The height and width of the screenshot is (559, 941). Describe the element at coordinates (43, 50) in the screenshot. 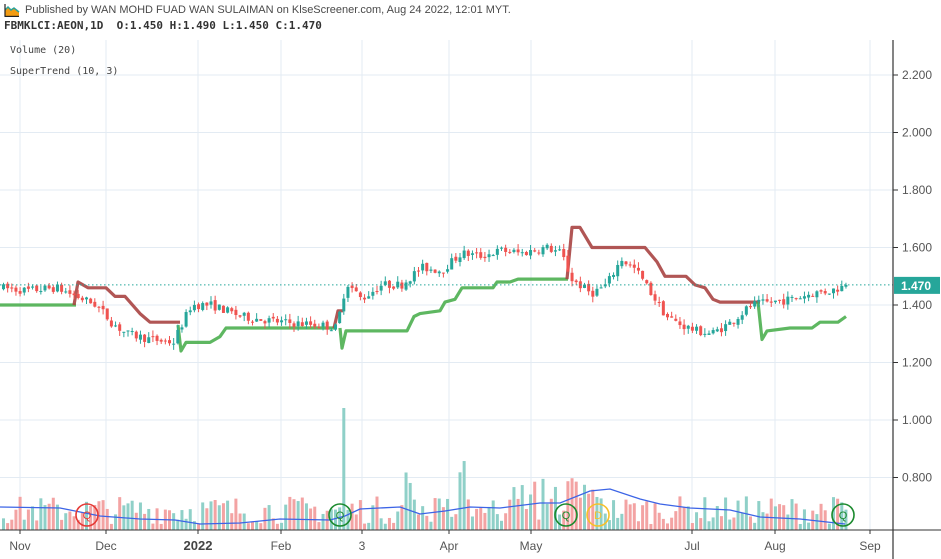

I see `legend-volume: Volume (20)` at that location.